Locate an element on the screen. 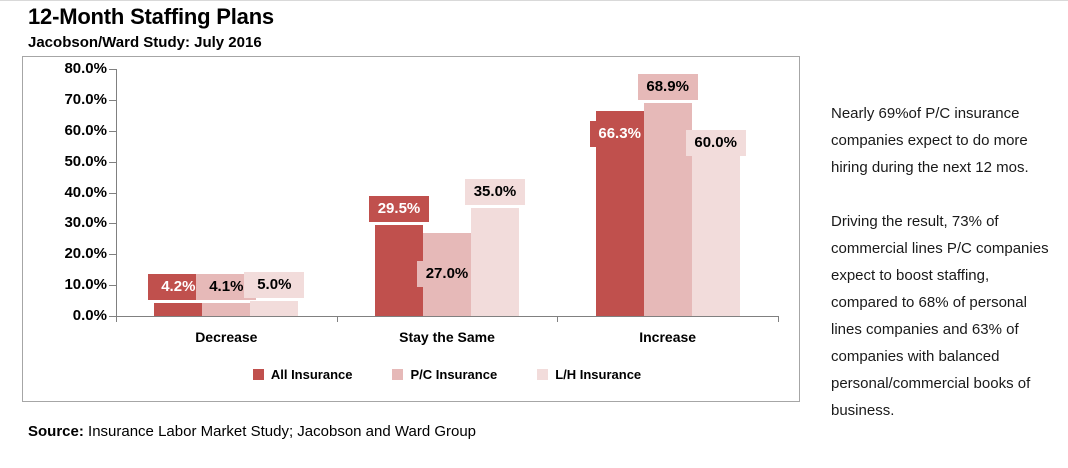 This screenshot has width=1068, height=468. y-axis-tick-label: 20.0% is located at coordinates (85, 254).